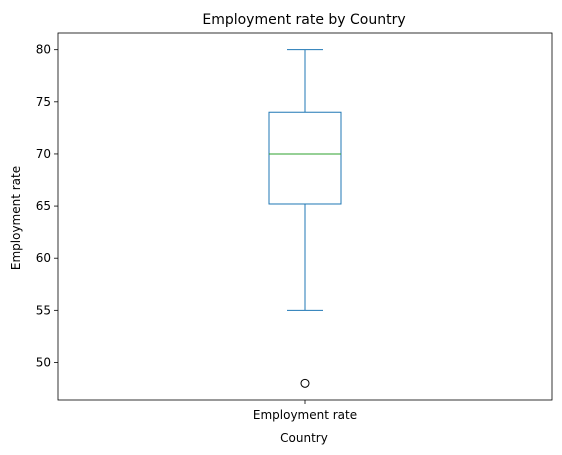 Image resolution: width=562 pixels, height=455 pixels. What do you see at coordinates (305, 383) in the screenshot?
I see `outlier-point` at bounding box center [305, 383].